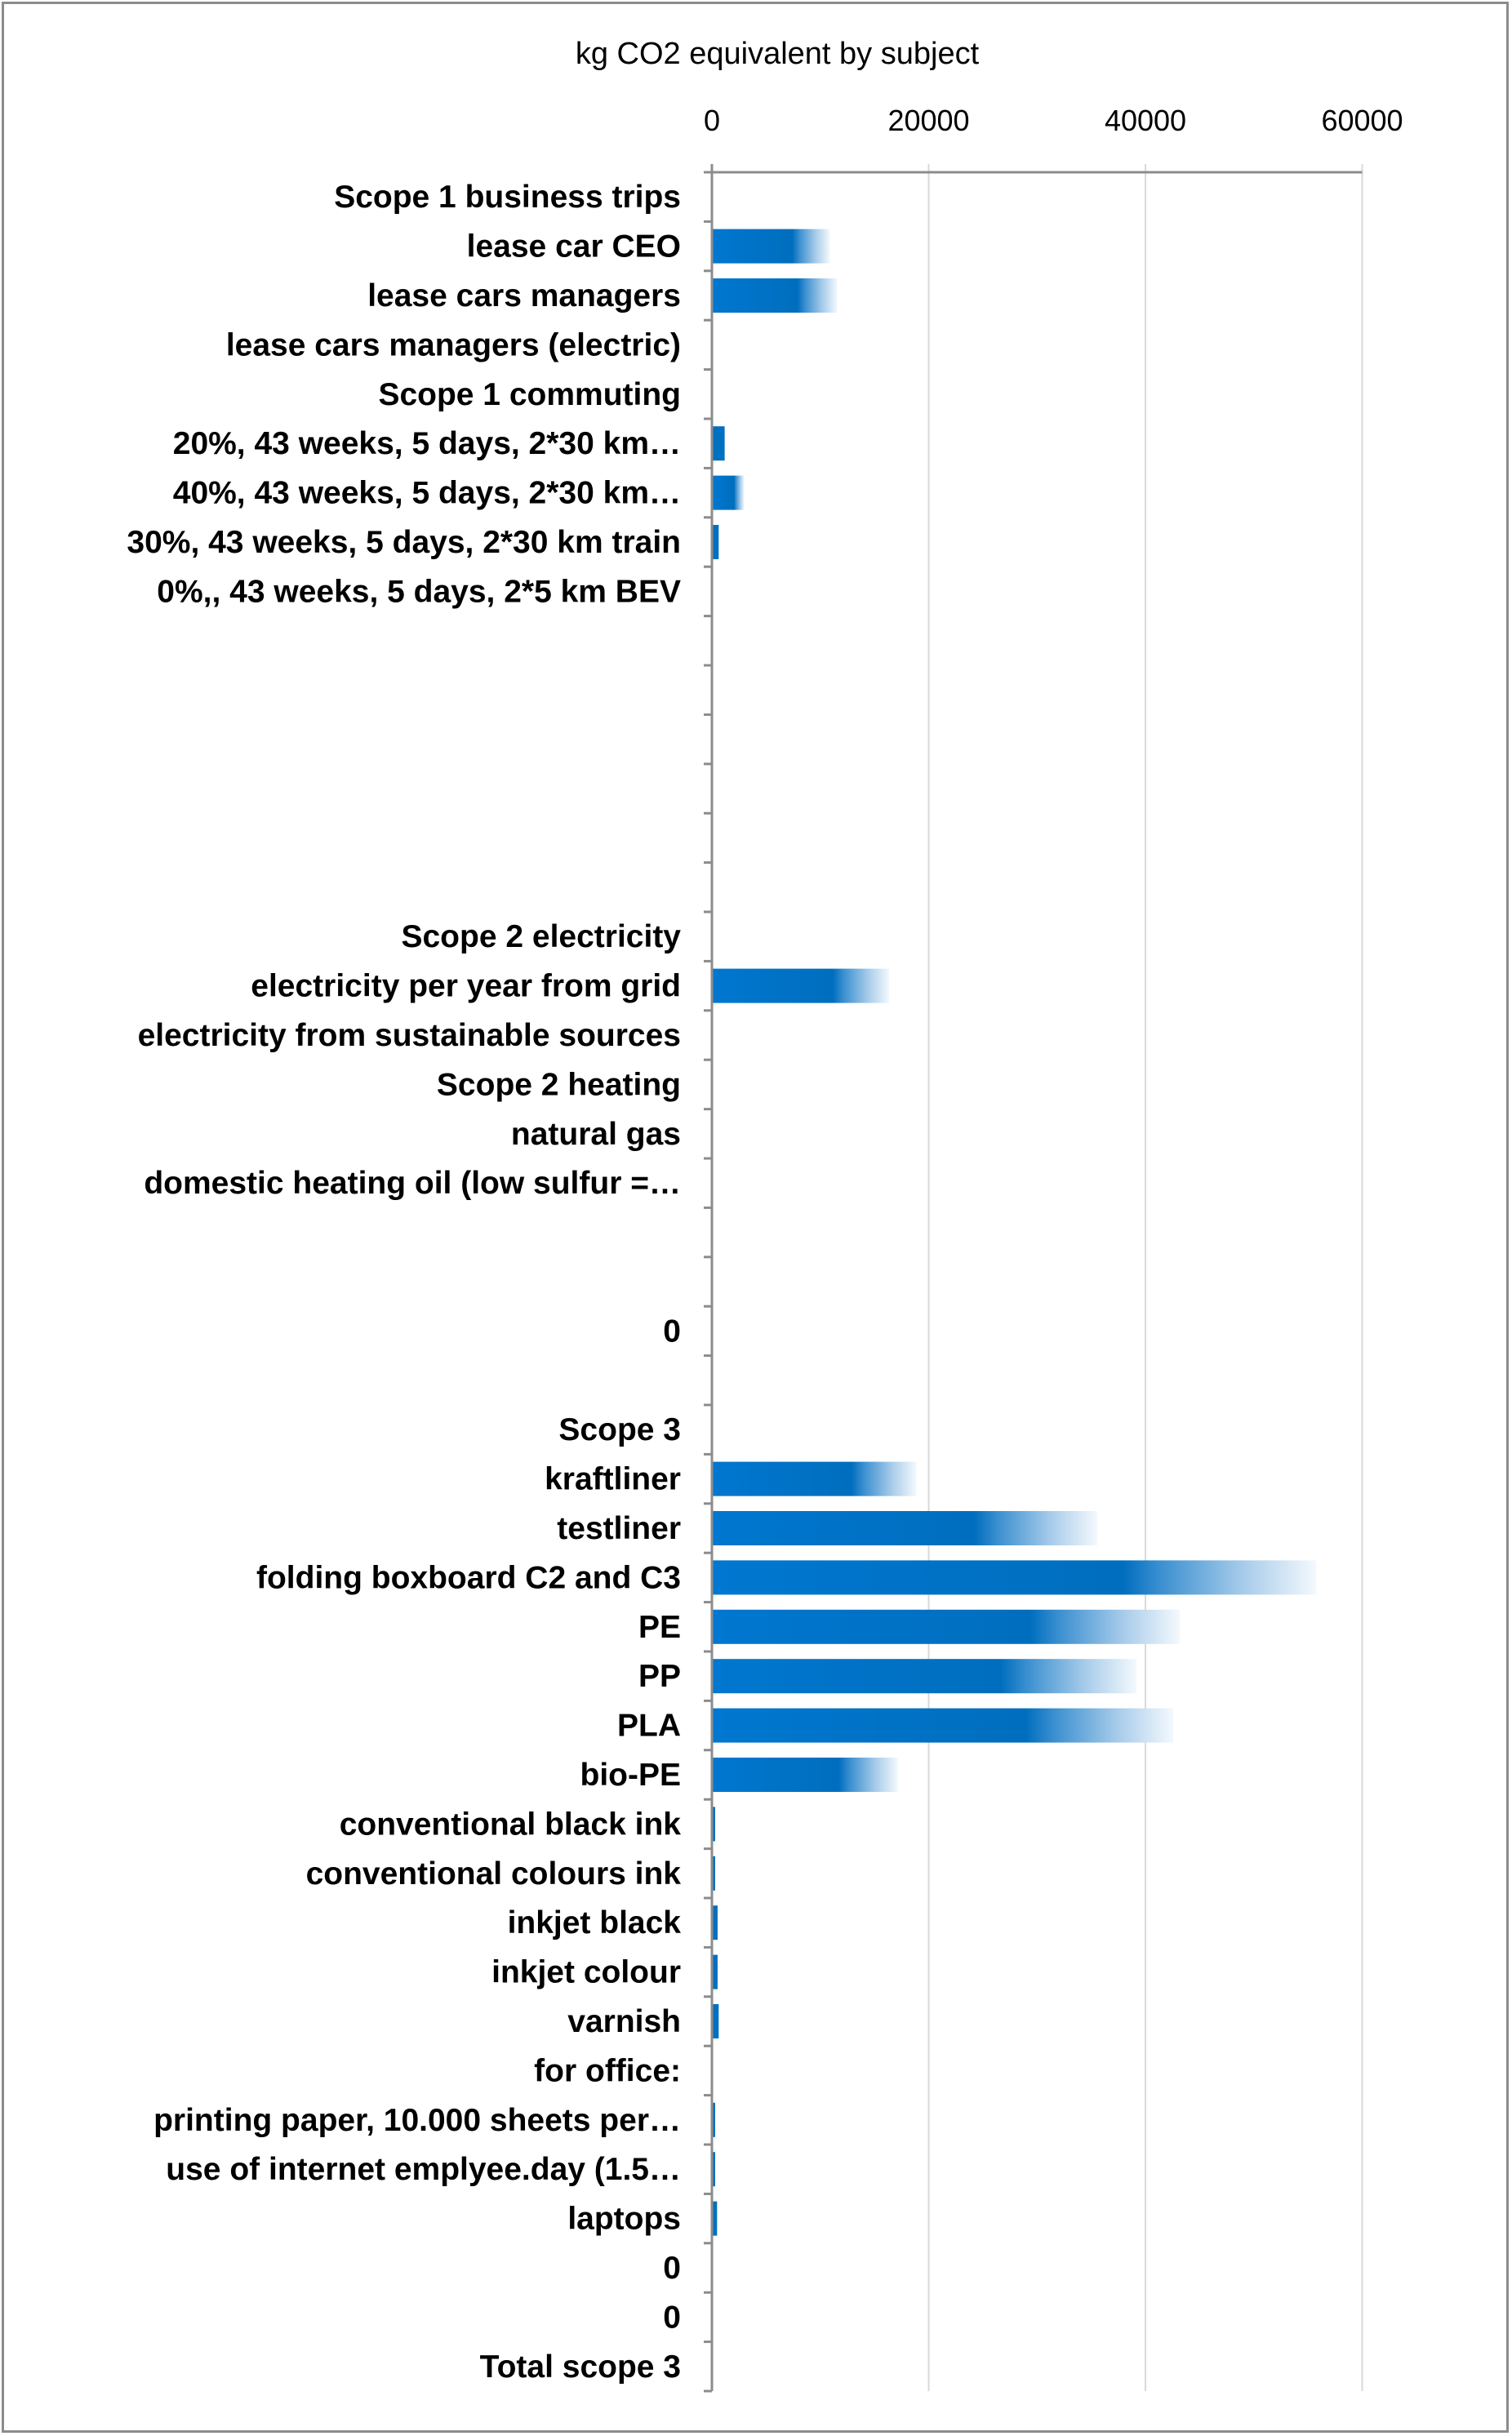 Image resolution: width=1512 pixels, height=2436 pixels. I want to click on category-label: Scope 2 electricity, so click(541, 937).